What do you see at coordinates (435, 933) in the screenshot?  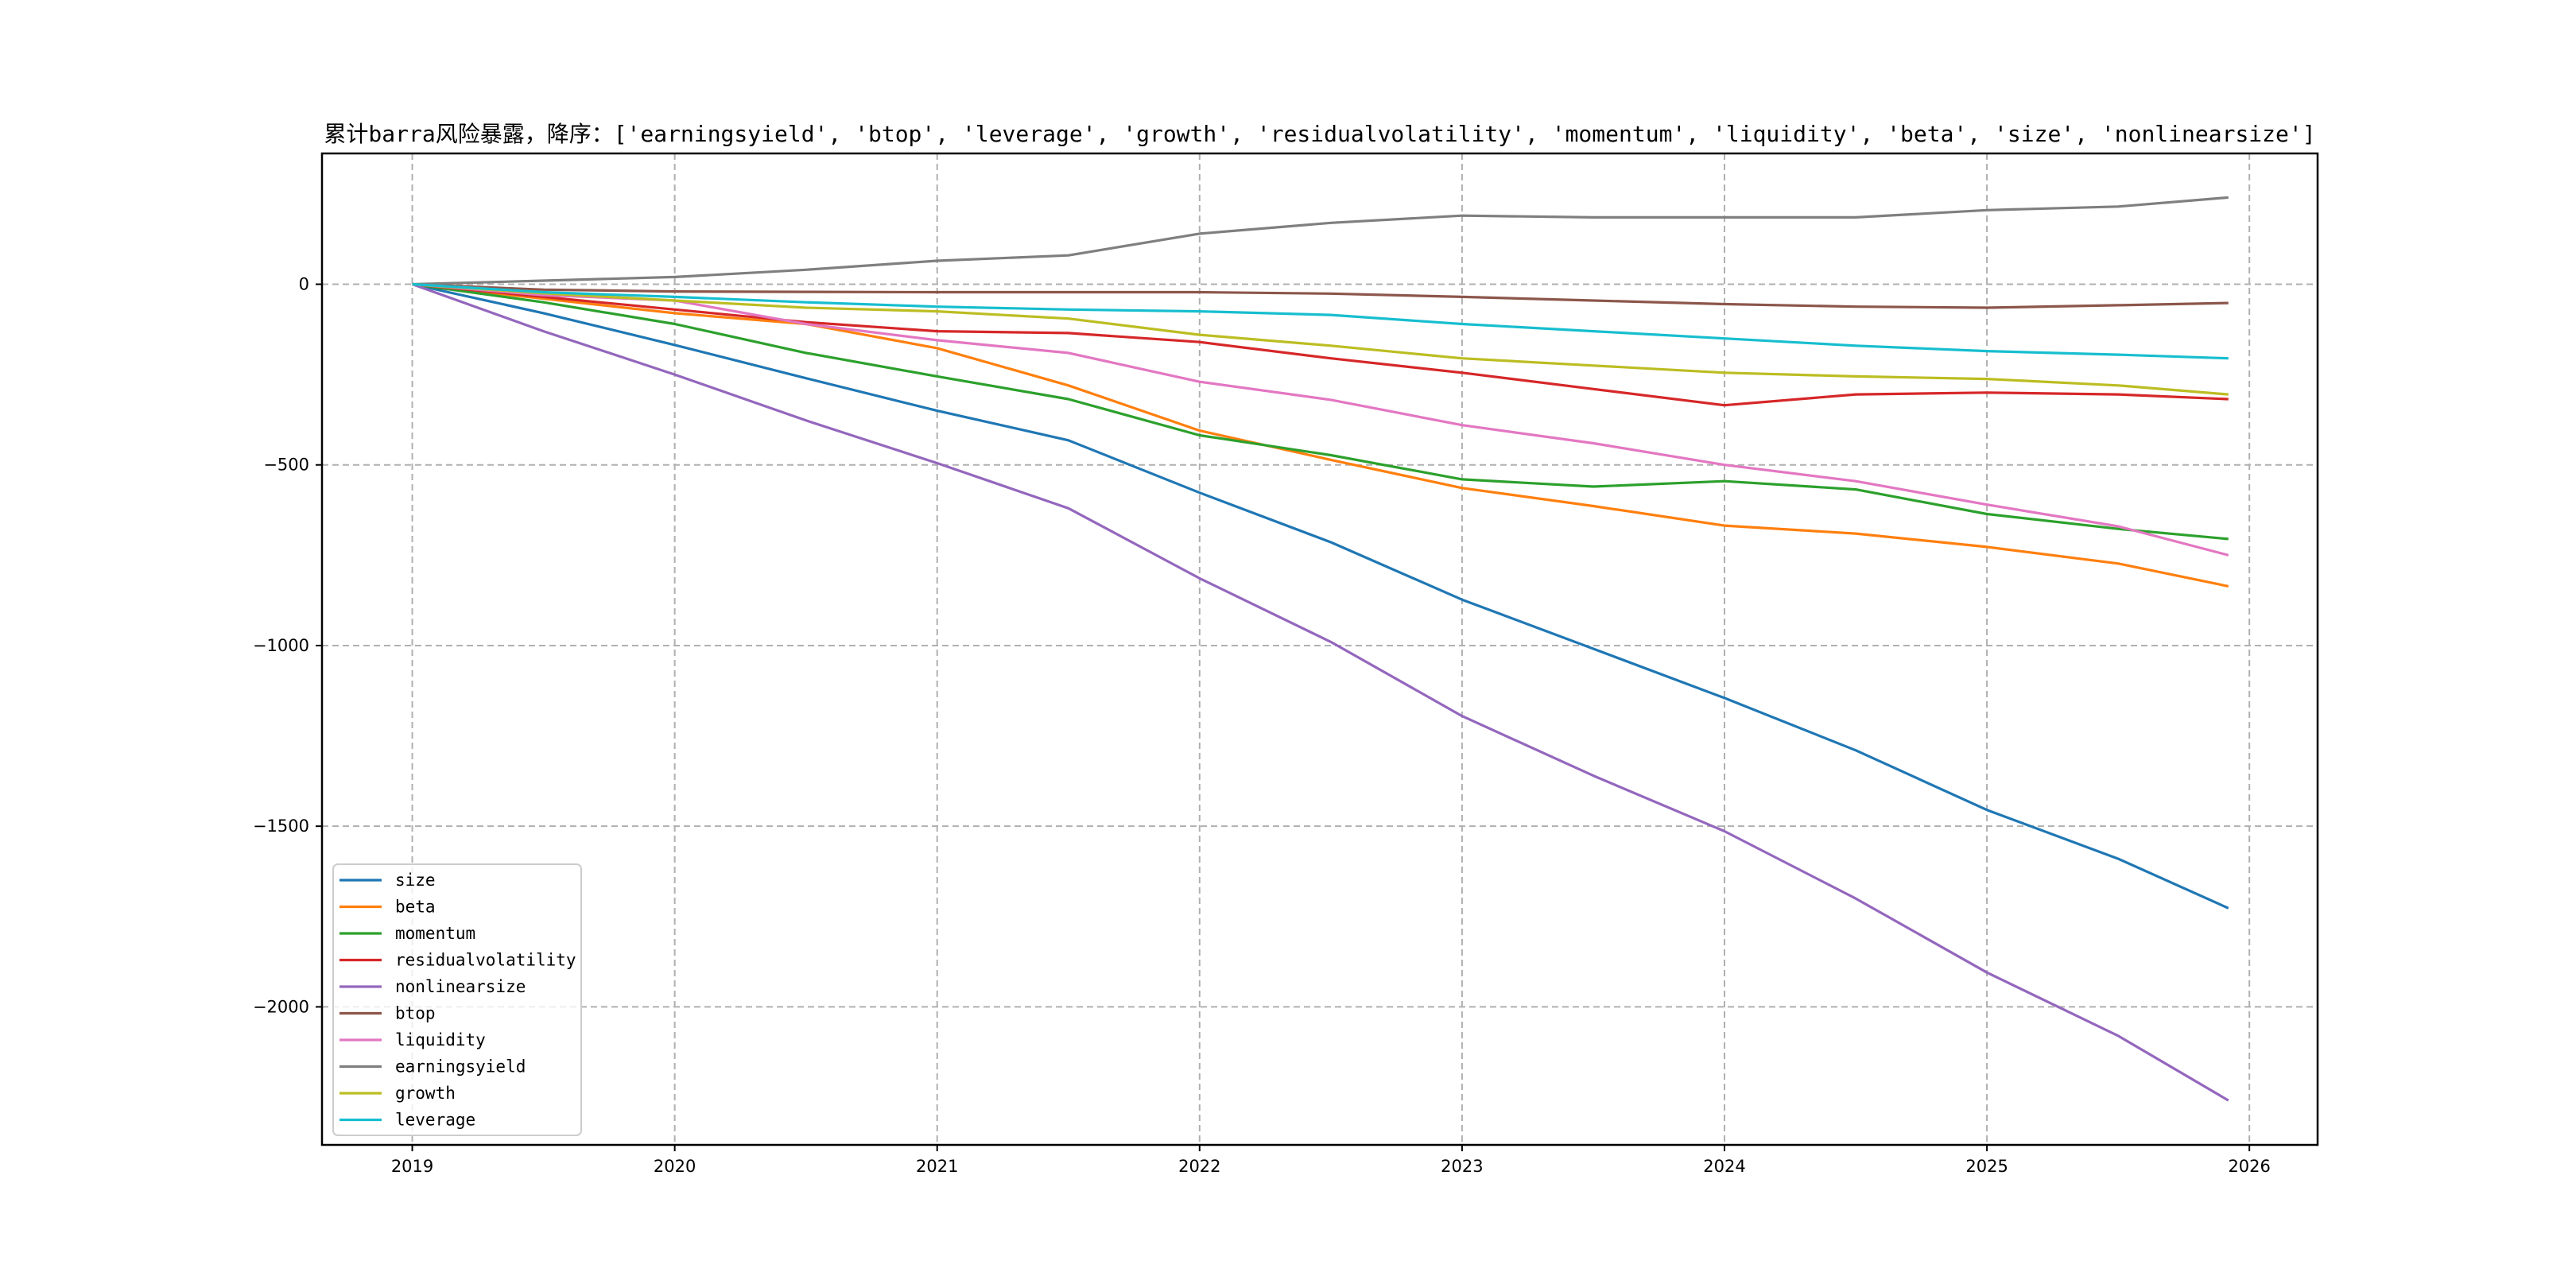 I see `legend-label: momentum` at bounding box center [435, 933].